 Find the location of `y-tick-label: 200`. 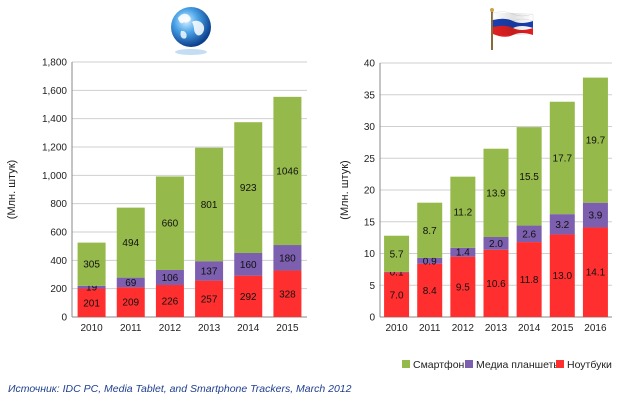

y-tick-label: 200 is located at coordinates (58, 289).